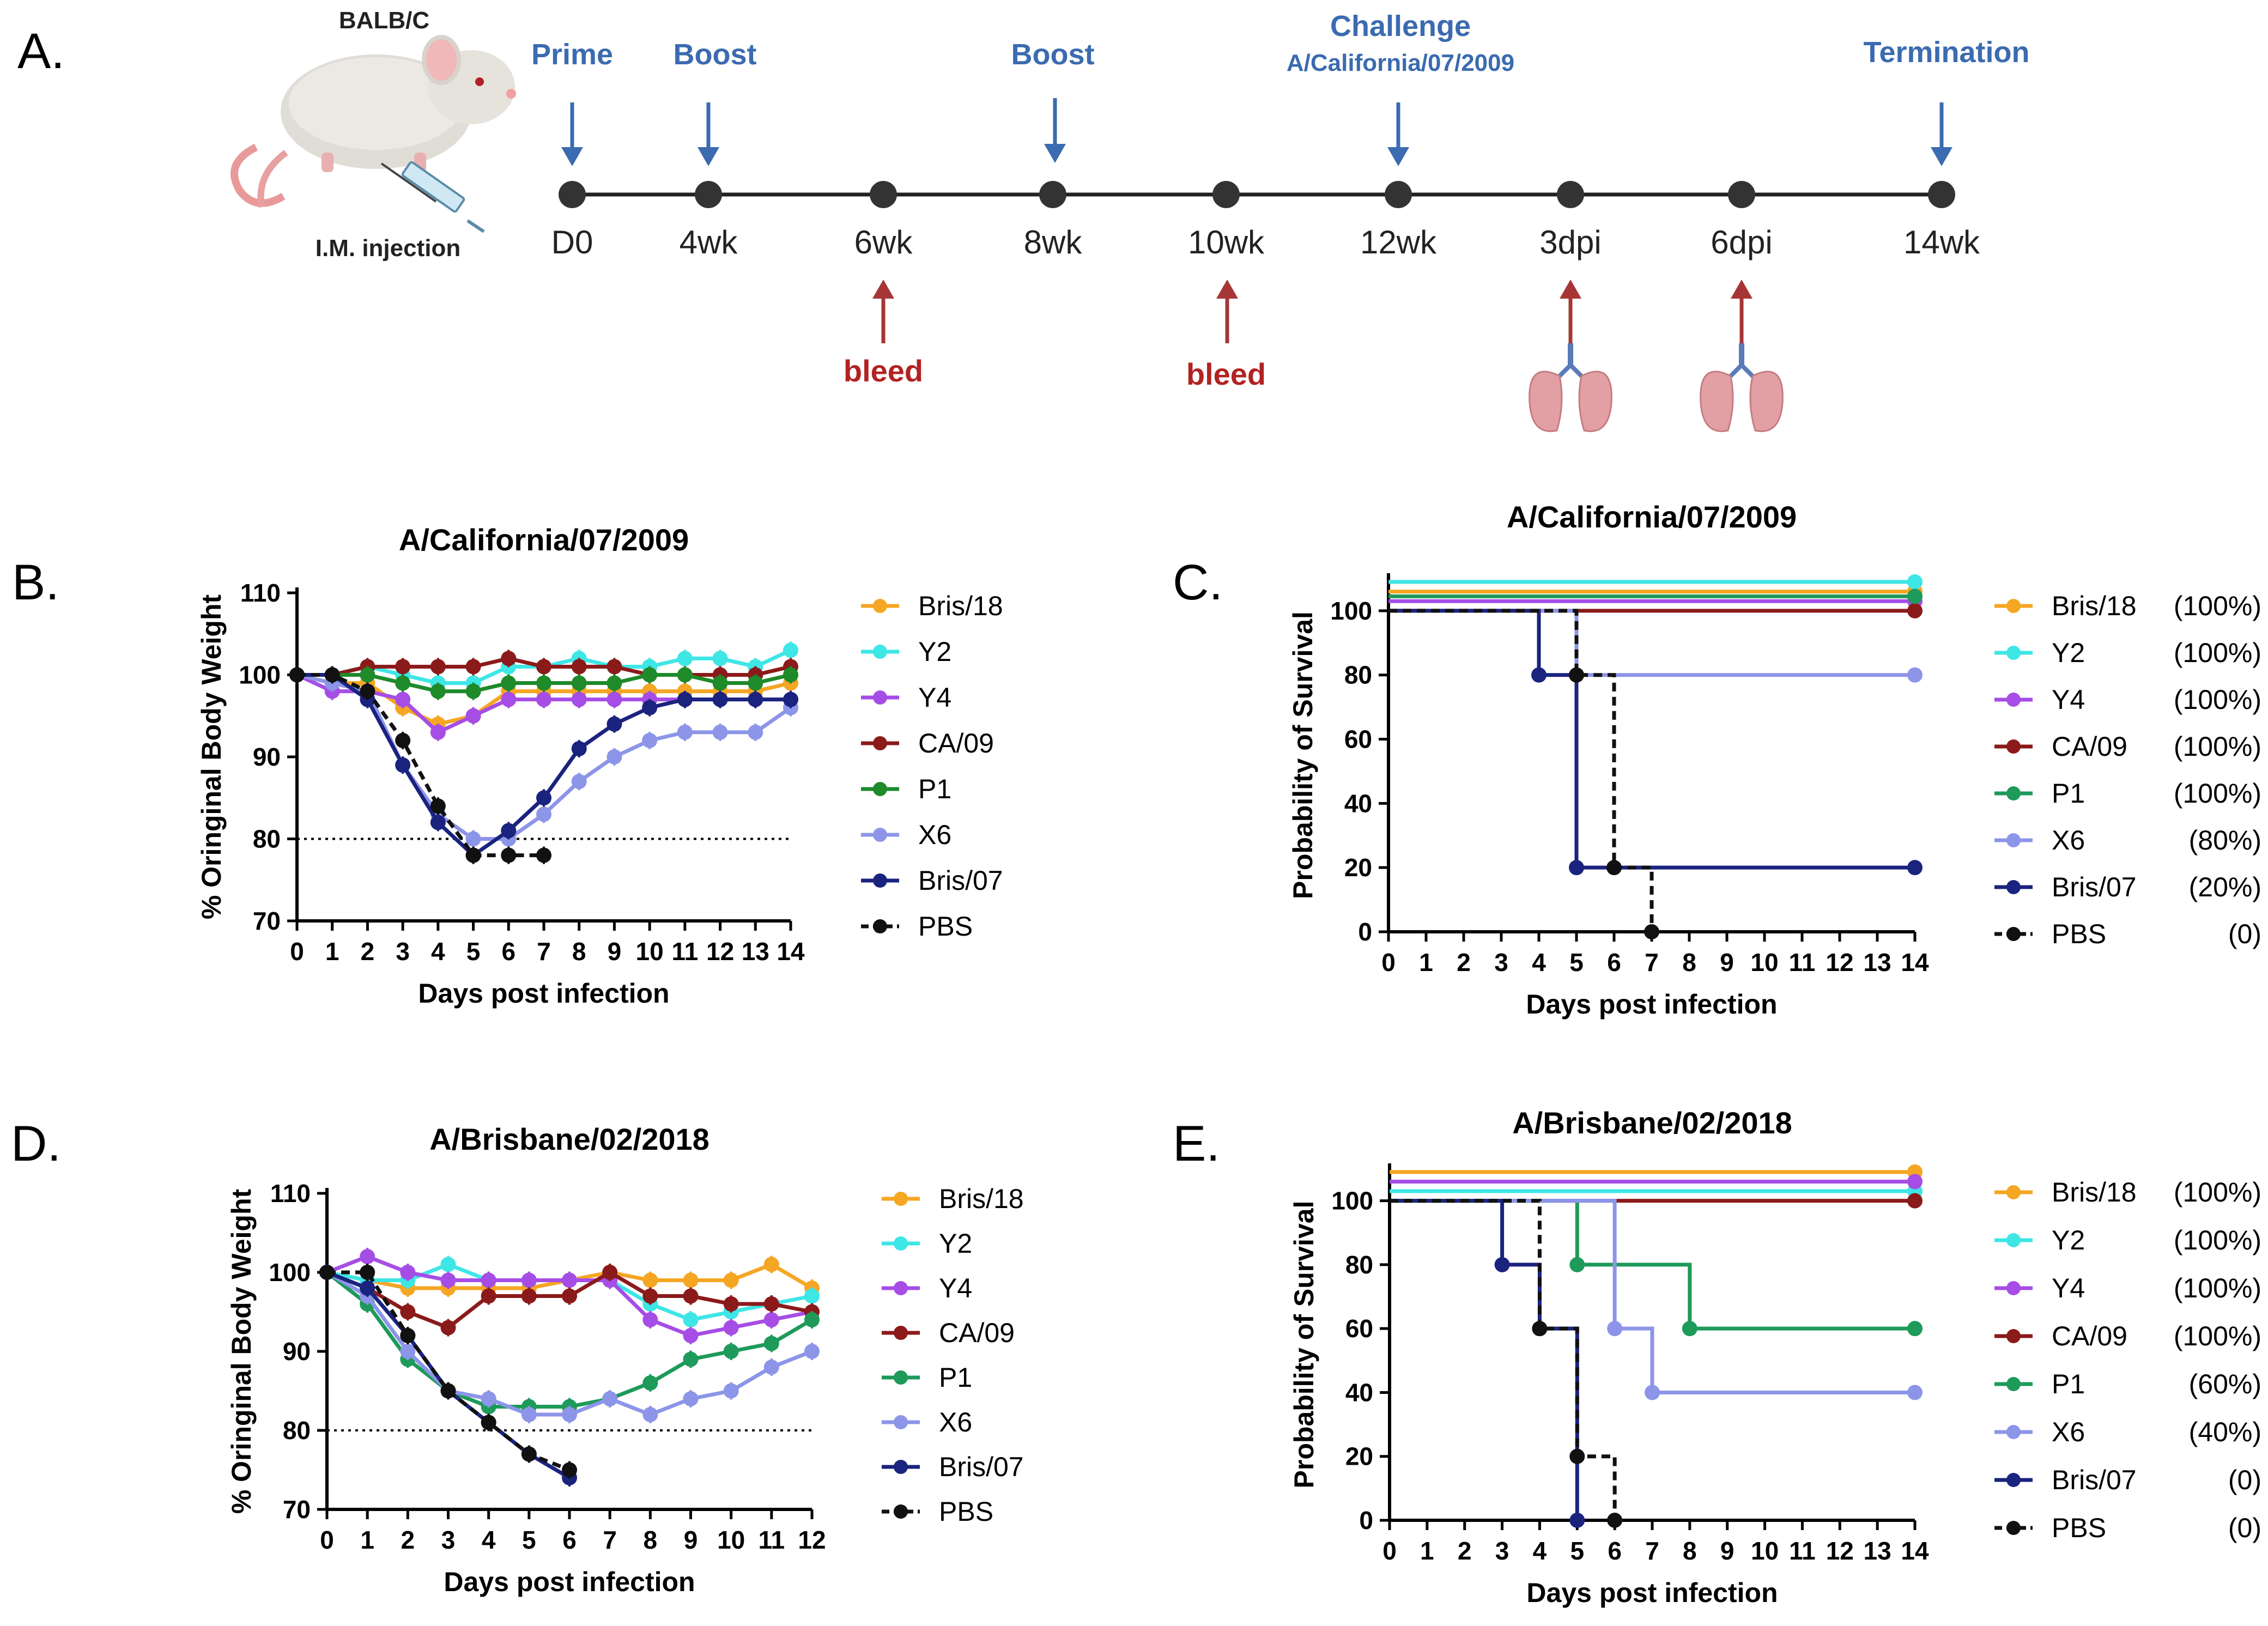 This screenshot has width=2268, height=1626. What do you see at coordinates (1226, 374) in the screenshot?
I see `bleed-label-2: bleed` at bounding box center [1226, 374].